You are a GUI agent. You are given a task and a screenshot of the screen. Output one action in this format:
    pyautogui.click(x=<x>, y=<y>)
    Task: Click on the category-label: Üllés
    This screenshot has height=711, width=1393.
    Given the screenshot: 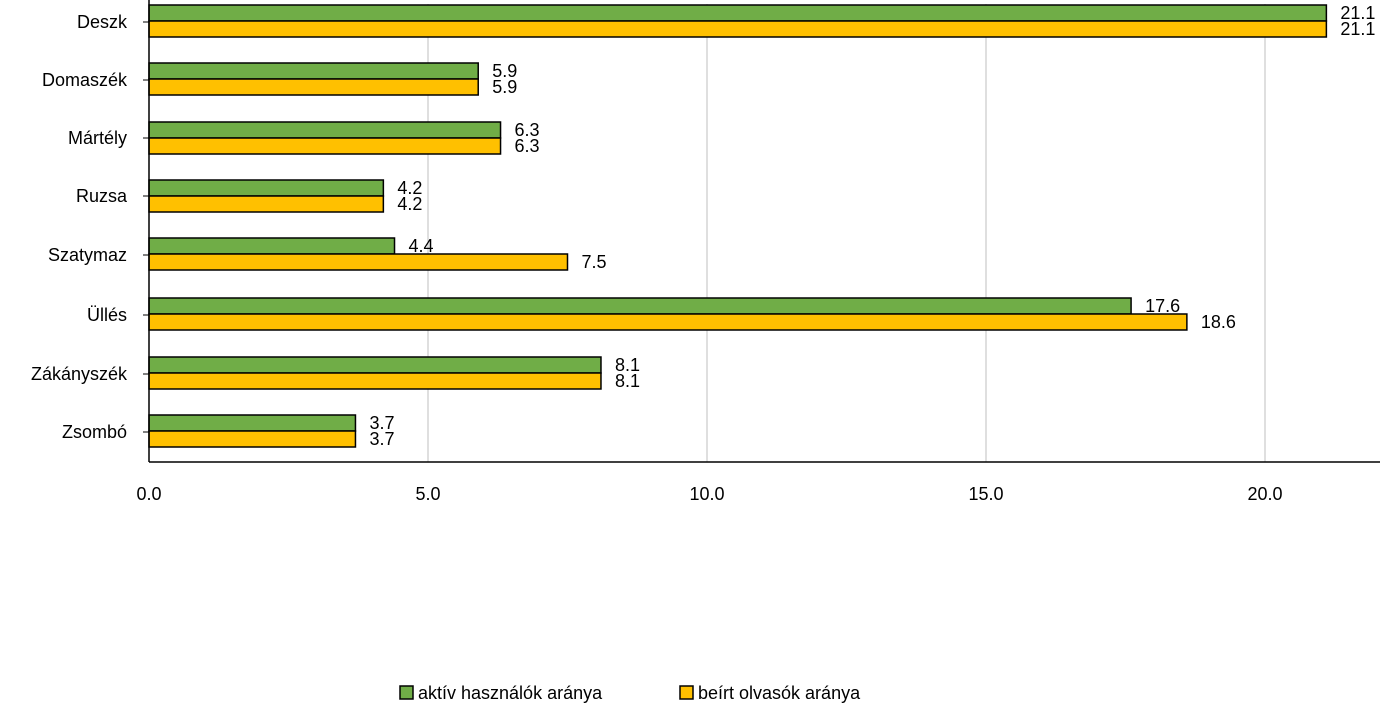 What is the action you would take?
    pyautogui.click(x=107, y=315)
    